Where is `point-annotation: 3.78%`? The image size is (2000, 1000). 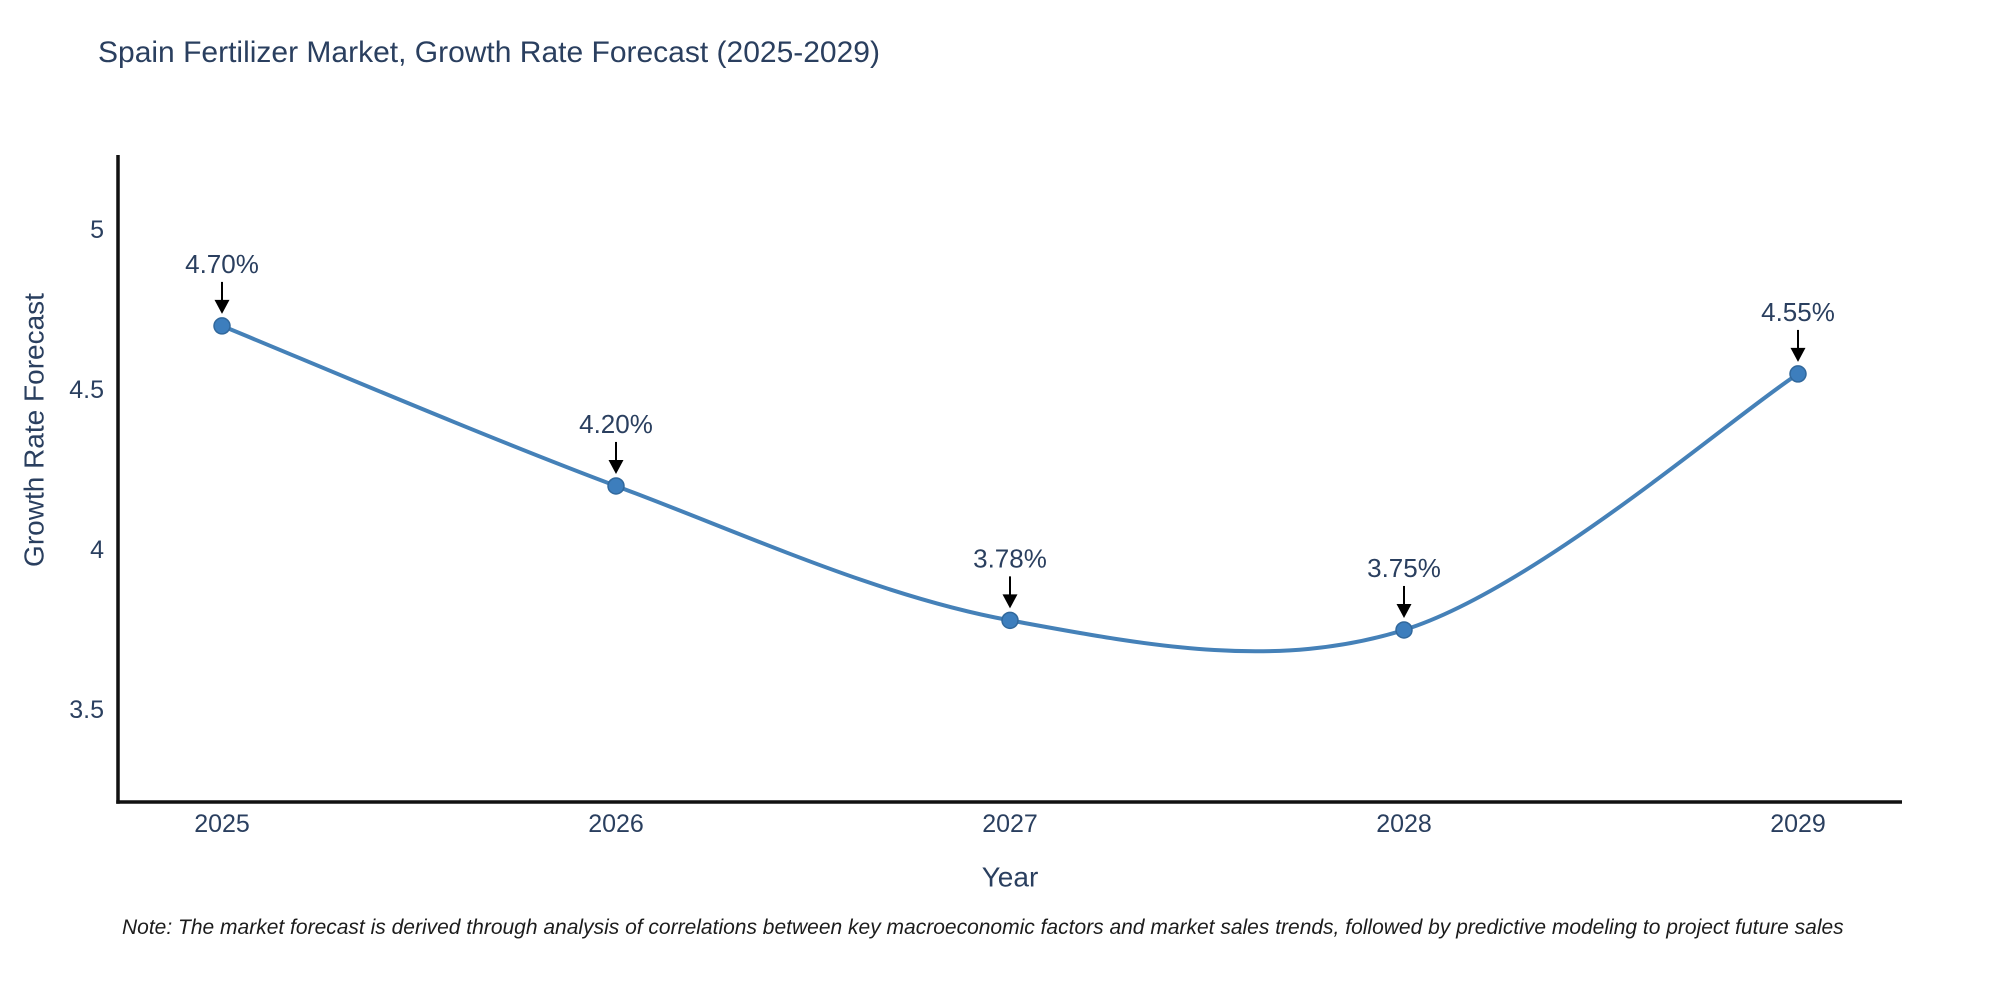 point-annotation: 3.78% is located at coordinates (1010, 558).